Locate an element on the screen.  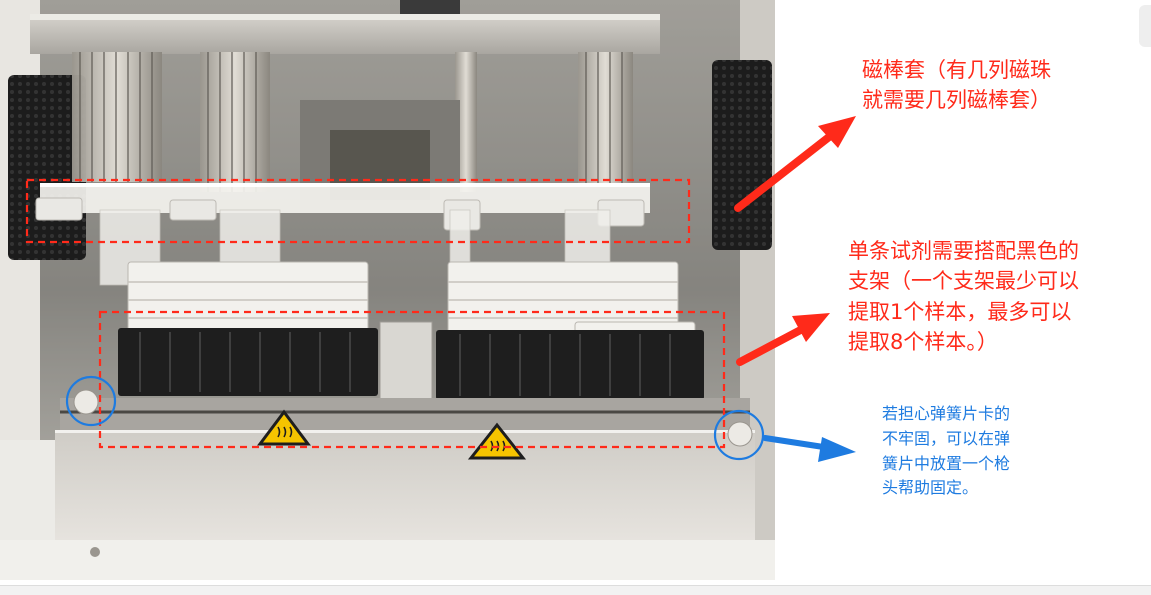
spring-annotation-line2: 不牢固，可以在弹 is located at coordinates (946, 438).